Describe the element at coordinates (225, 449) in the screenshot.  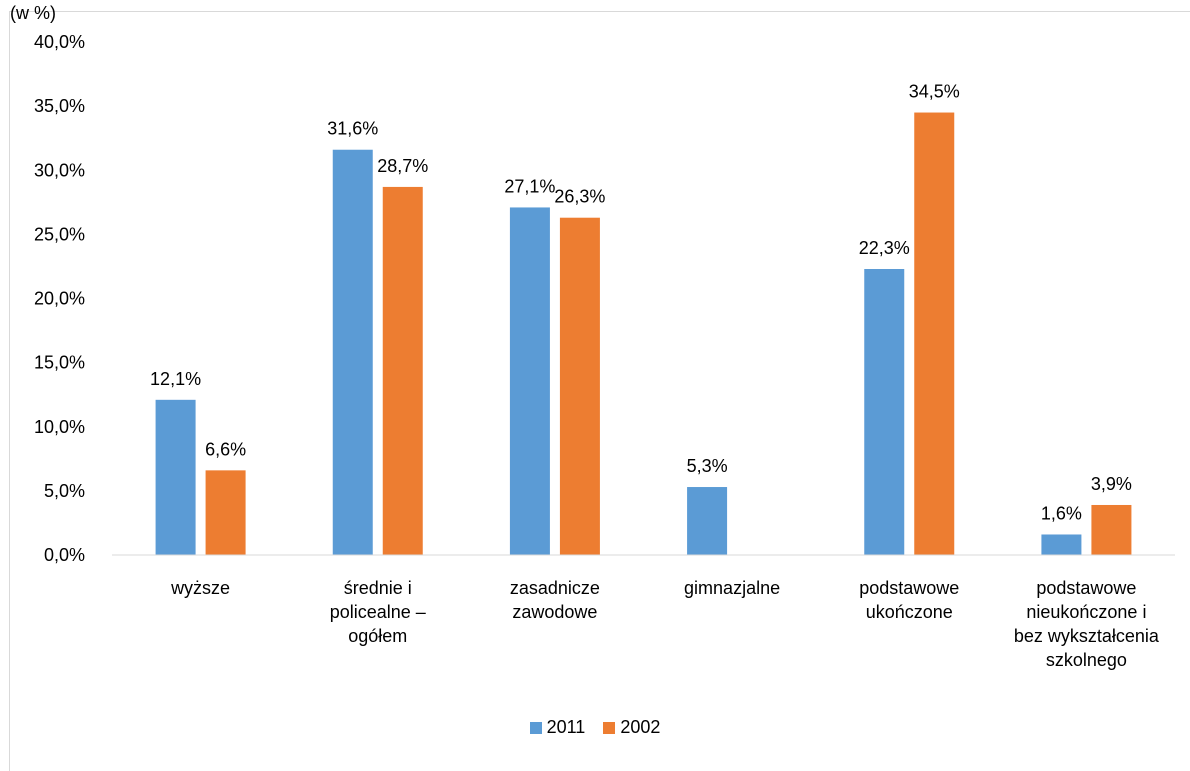
I see `data-label: 6,6%` at that location.